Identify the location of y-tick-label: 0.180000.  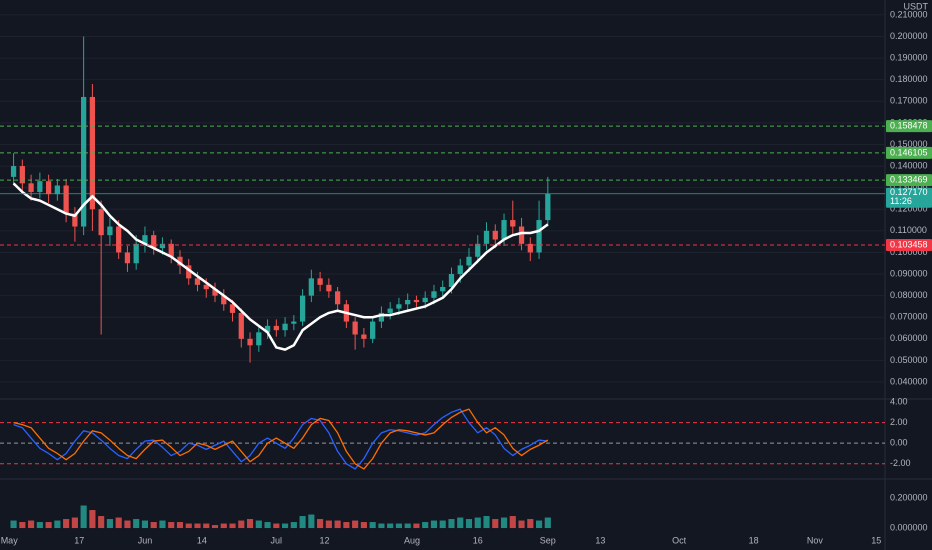
(909, 79).